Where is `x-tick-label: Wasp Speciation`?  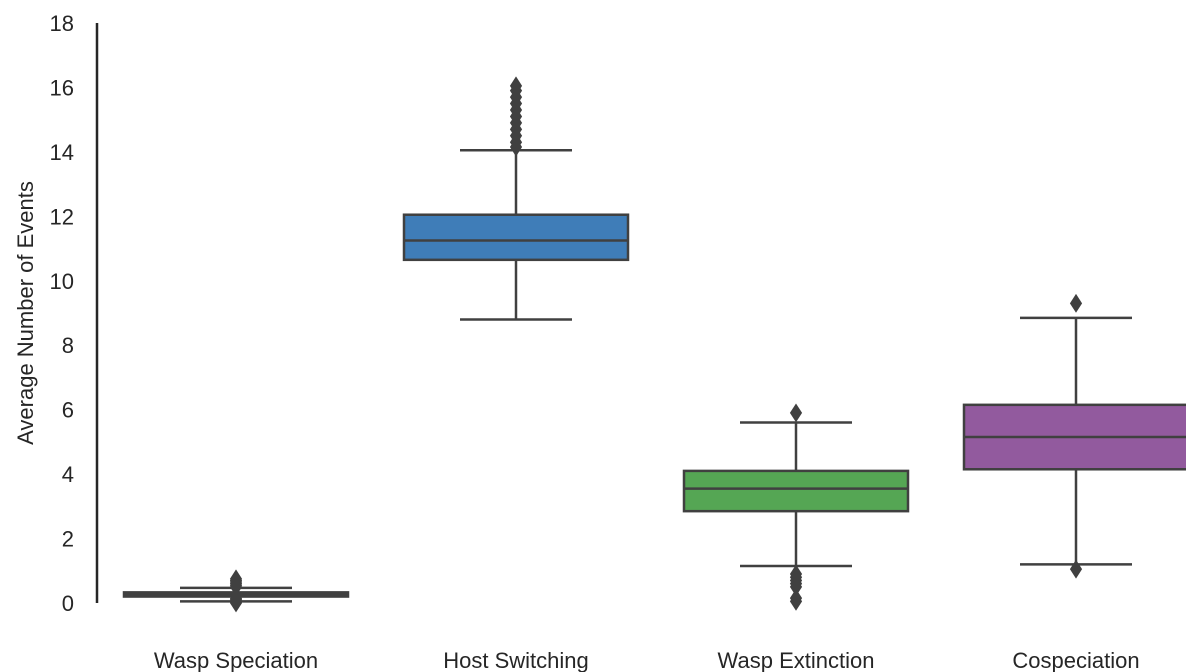
x-tick-label: Wasp Speciation is located at coordinates (236, 660).